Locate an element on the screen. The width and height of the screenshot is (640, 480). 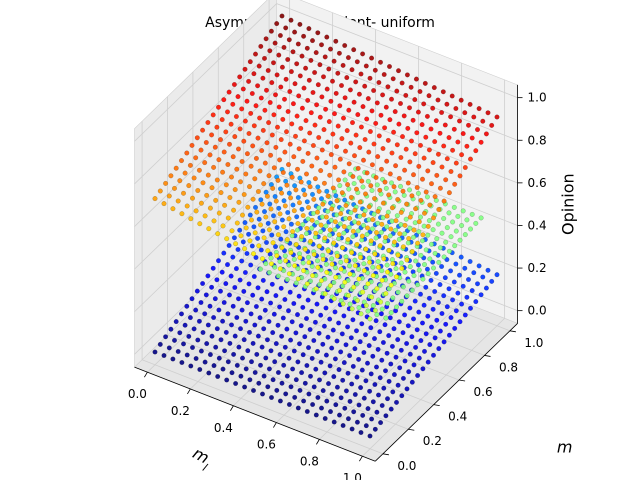
grid-line-y is located at coordinates (262, 407).